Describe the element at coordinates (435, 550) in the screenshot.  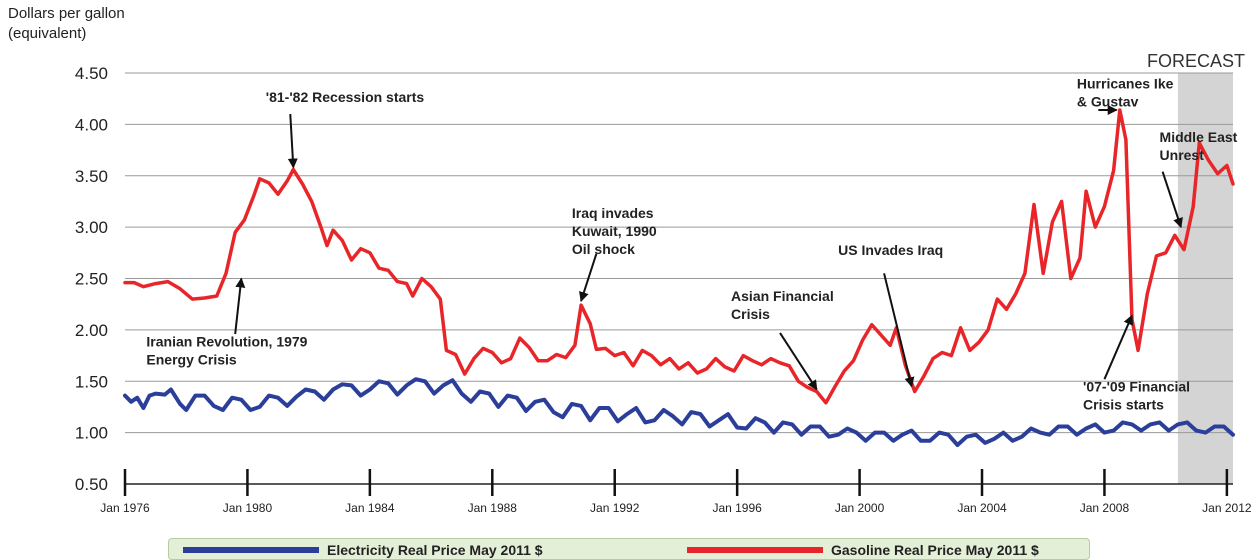
I see `electricity-legend-label: Electricity Real Price May 2011 $` at that location.